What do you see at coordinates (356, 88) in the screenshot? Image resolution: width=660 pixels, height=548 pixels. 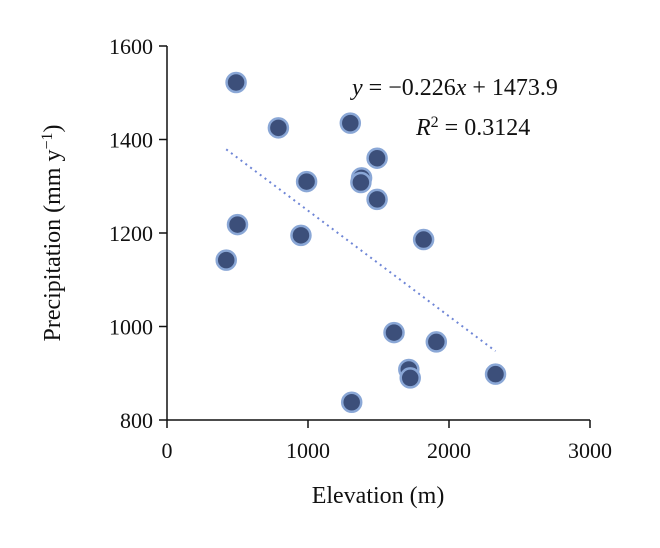 I see `equation-y-var: y` at bounding box center [356, 88].